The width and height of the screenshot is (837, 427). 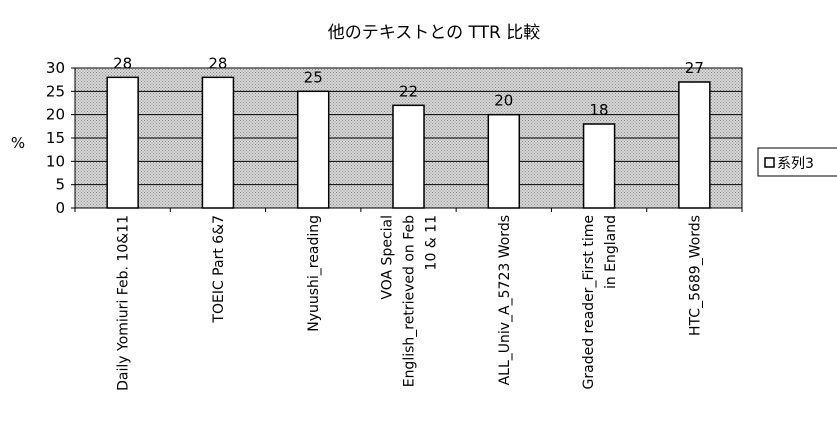 I want to click on y-axis-label: %, so click(x=18, y=143).